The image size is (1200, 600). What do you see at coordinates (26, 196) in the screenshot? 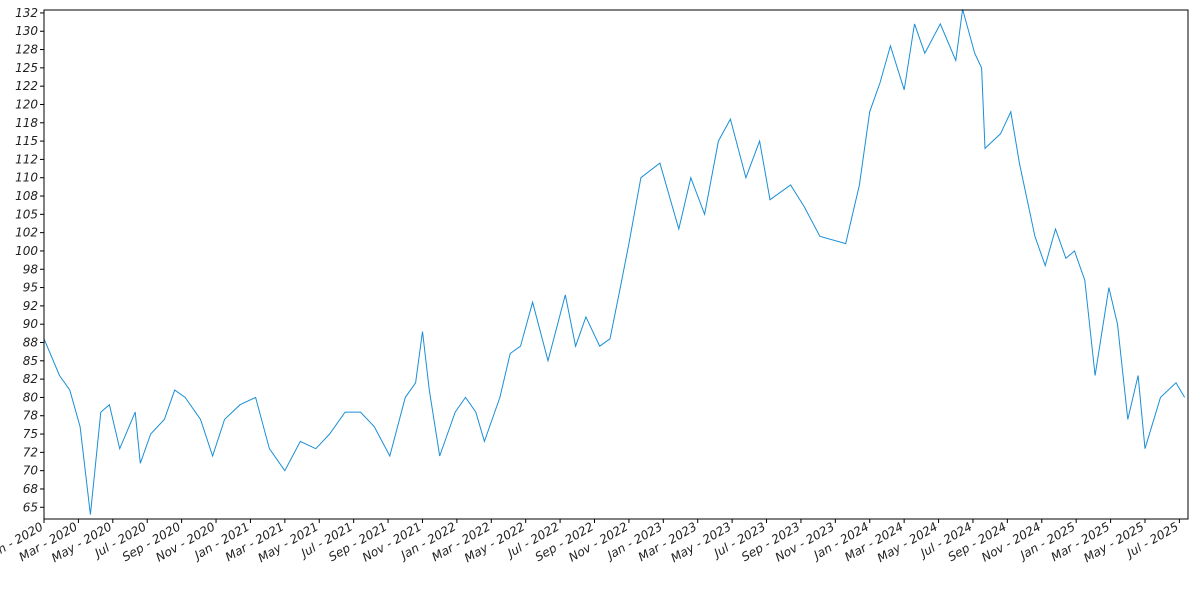
I see `y-tick-label: 108` at bounding box center [26, 196].